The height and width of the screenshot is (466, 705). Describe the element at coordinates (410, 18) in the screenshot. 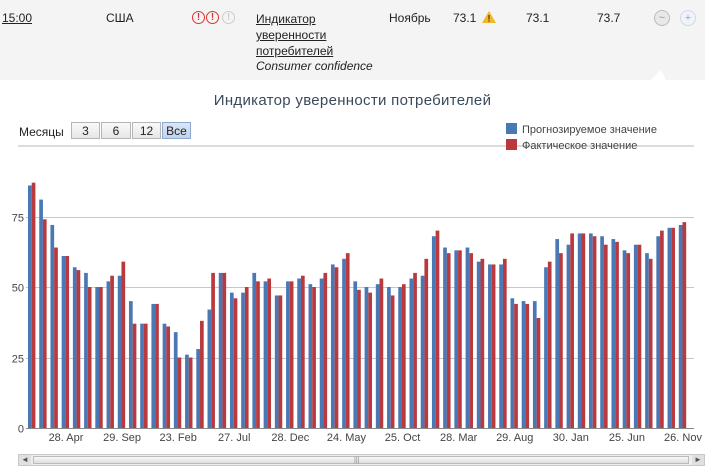

I see `event-period: Ноябрь` at that location.